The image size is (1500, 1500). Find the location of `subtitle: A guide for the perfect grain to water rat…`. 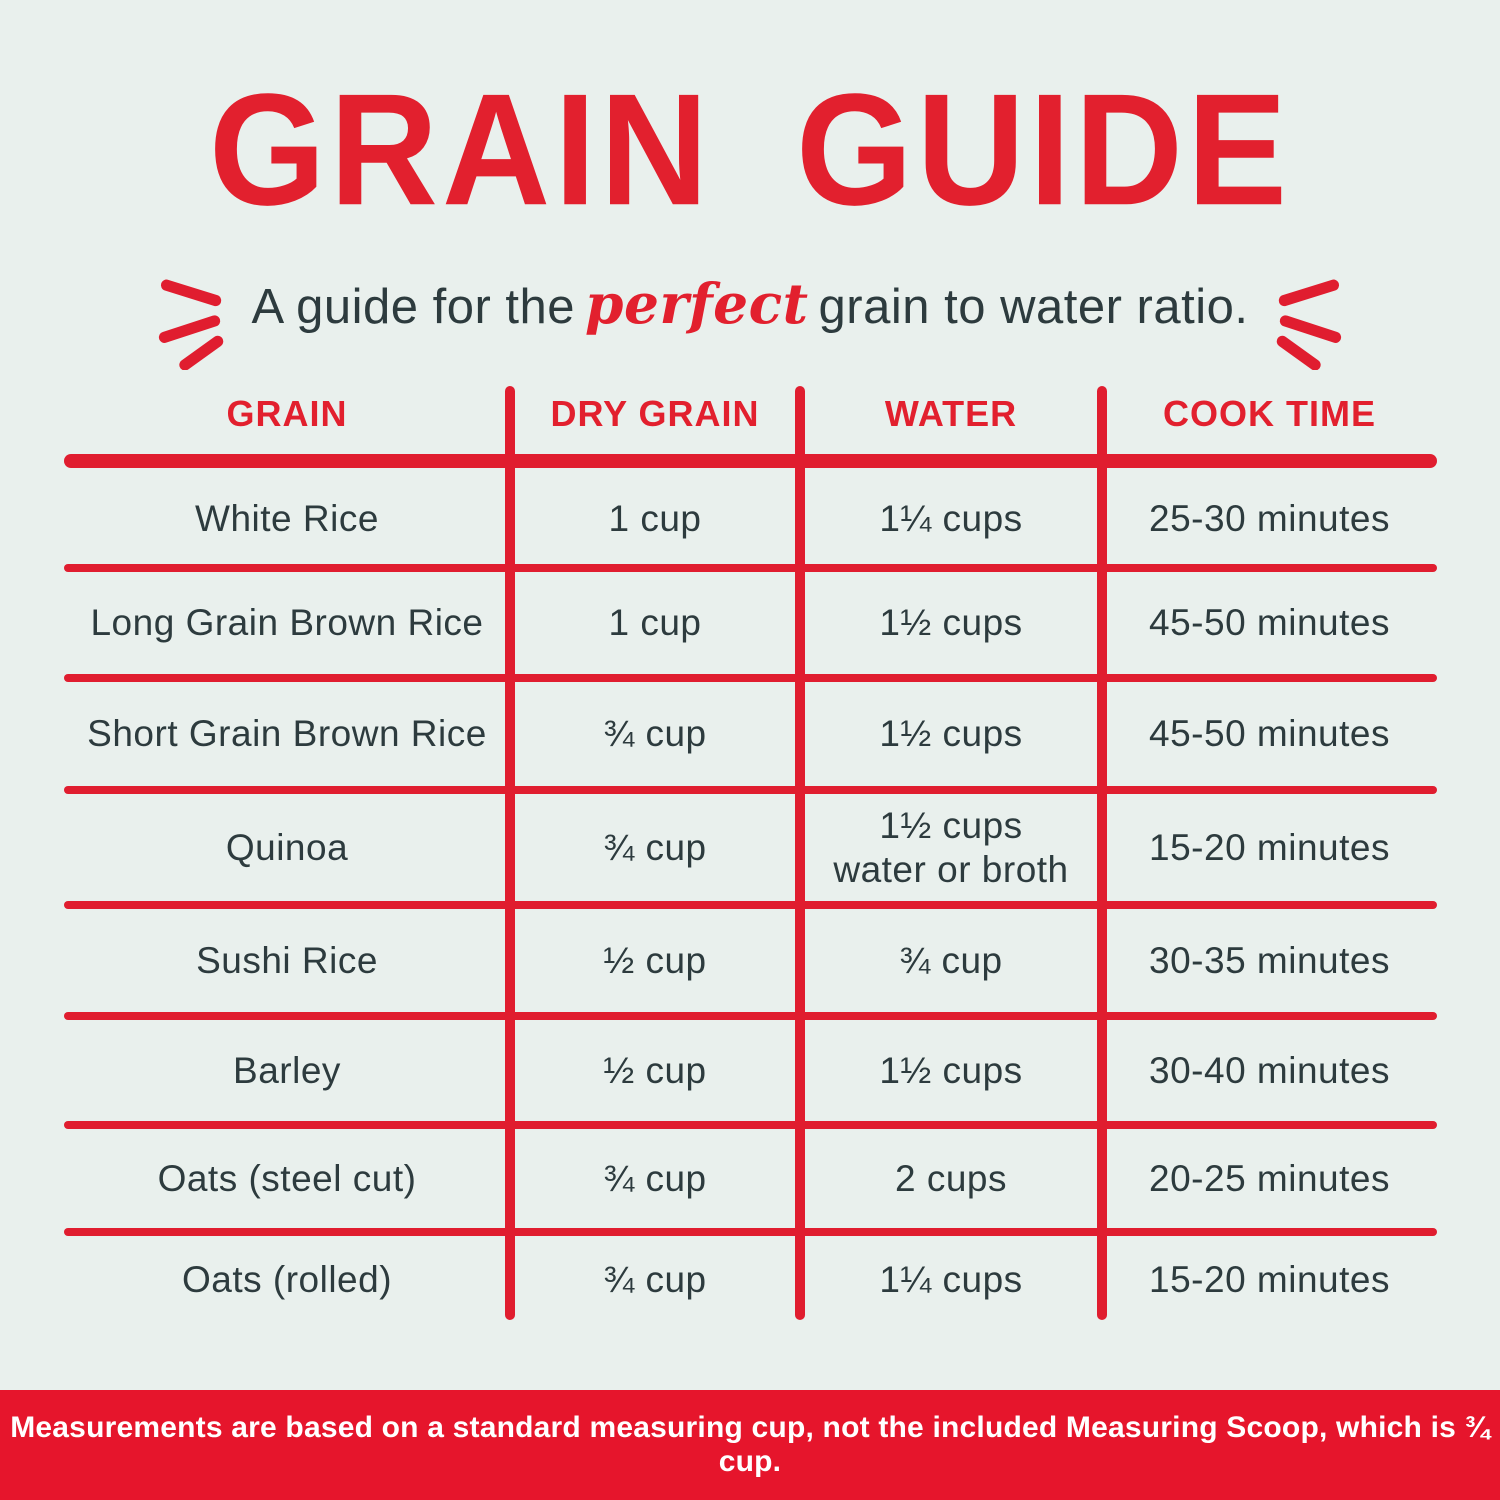

subtitle: A guide for the perfect grain to water rat… is located at coordinates (750, 304).